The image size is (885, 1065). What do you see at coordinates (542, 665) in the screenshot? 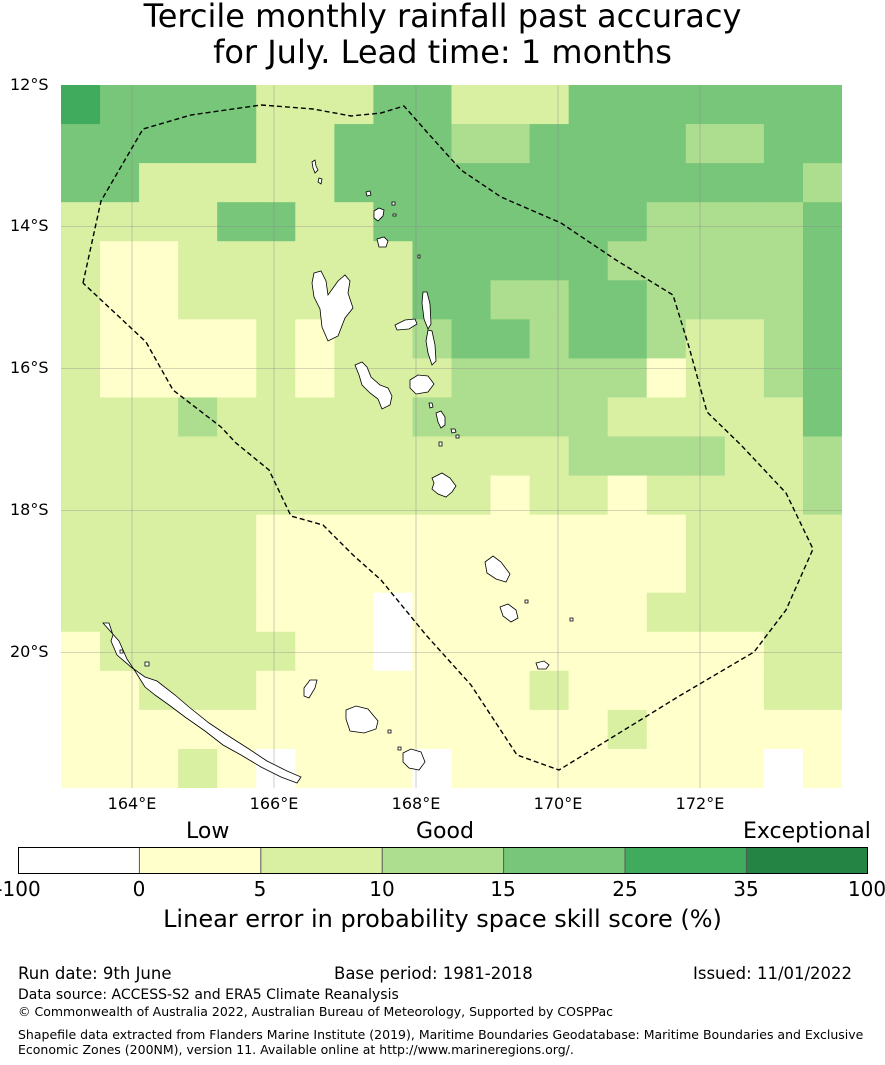
I see `island-aneityum` at bounding box center [542, 665].